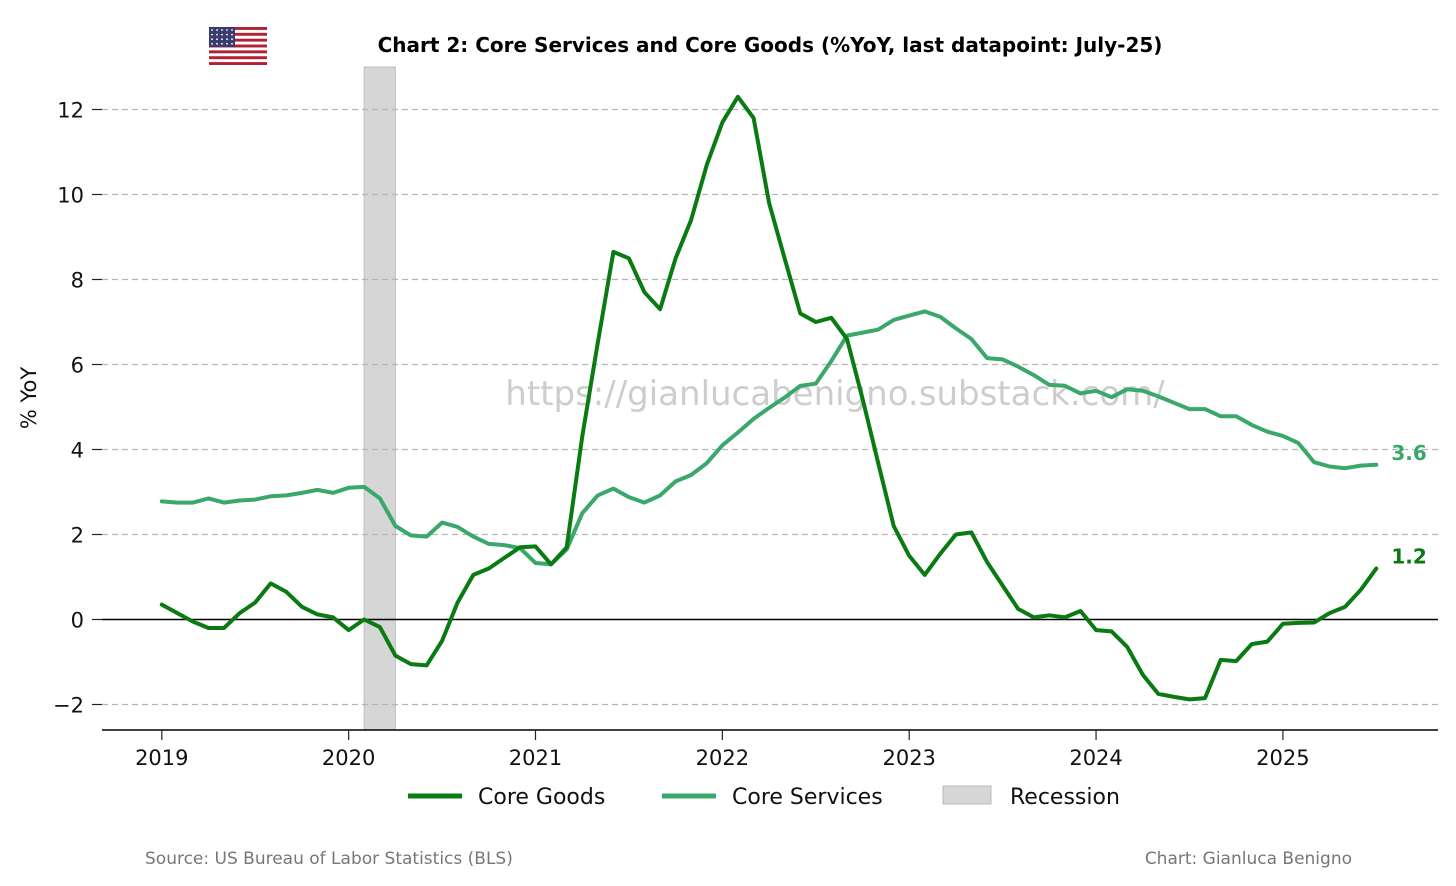 The width and height of the screenshot is (1456, 886). What do you see at coordinates (77, 451) in the screenshot?
I see `y-tick-label: 4` at bounding box center [77, 451].